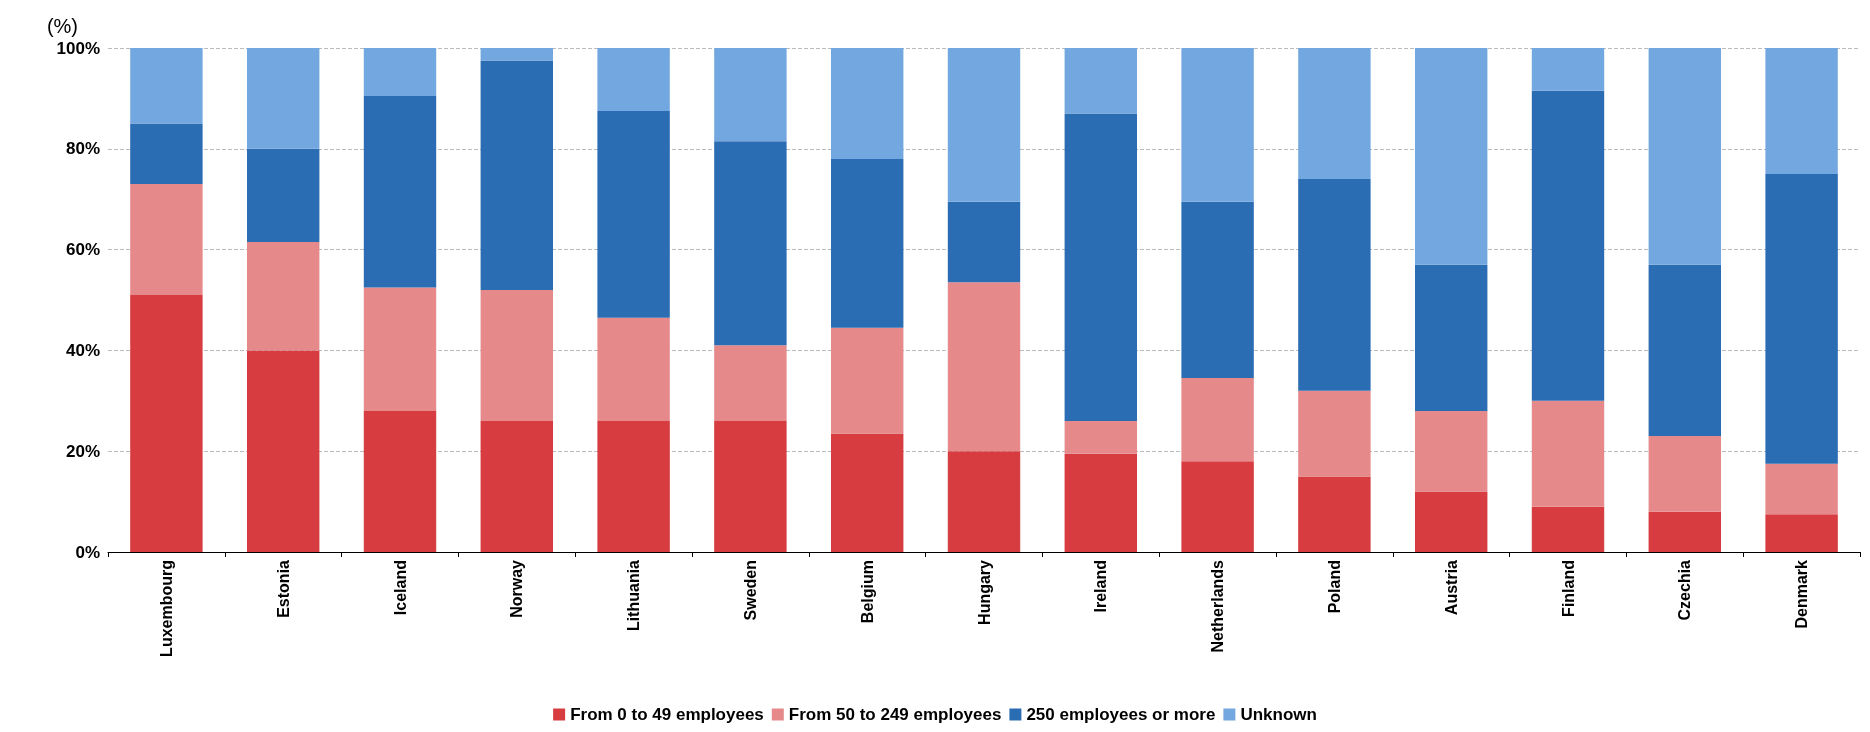  What do you see at coordinates (82, 451) in the screenshot?
I see `y-tick-label: 20%` at bounding box center [82, 451].